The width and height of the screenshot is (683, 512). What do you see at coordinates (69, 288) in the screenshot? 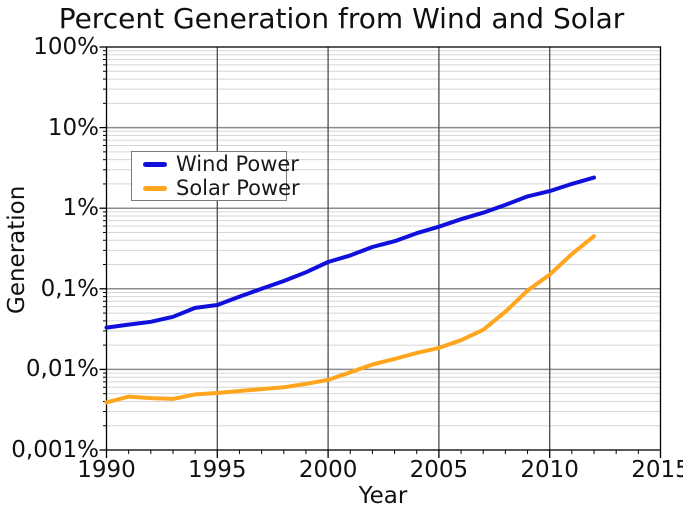
I see `y-tick-label: 0,1%` at bounding box center [69, 288].